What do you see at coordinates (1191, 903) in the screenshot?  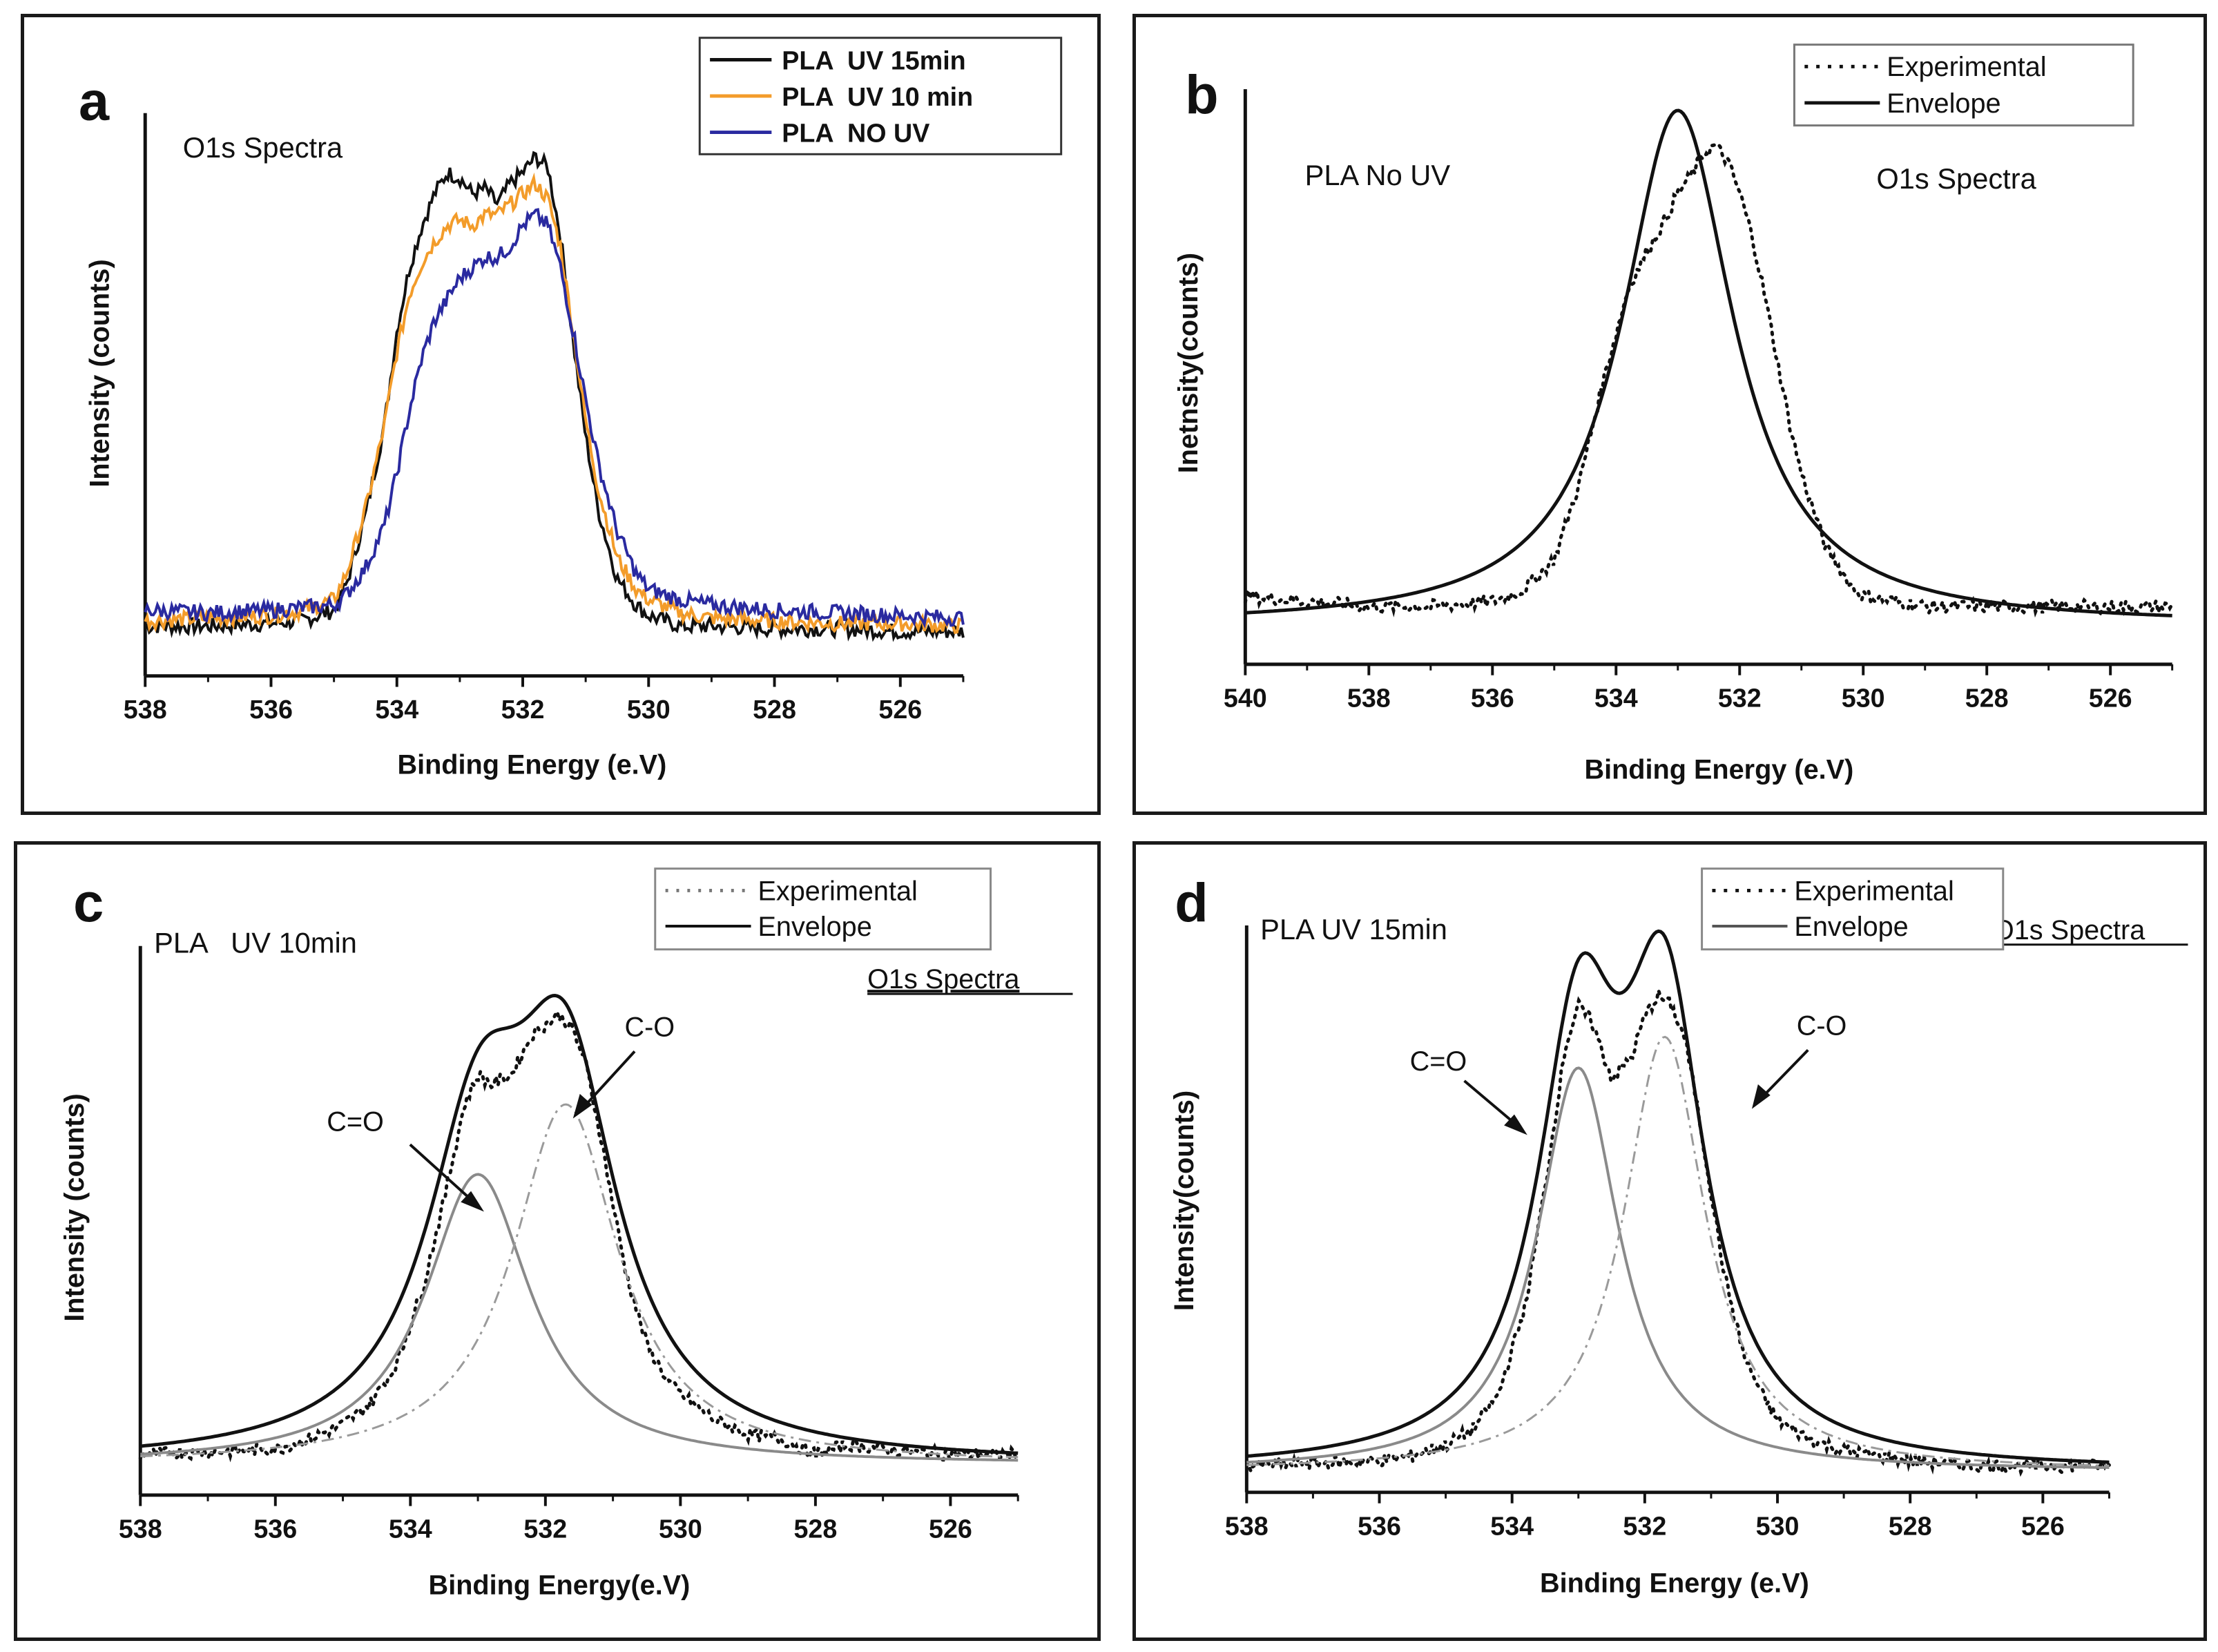 I see `panel-label-d: d` at bounding box center [1191, 903].